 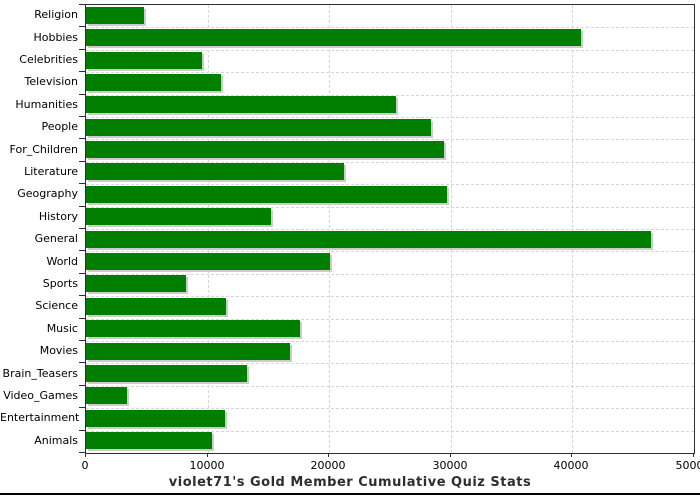 What do you see at coordinates (56, 14) in the screenshot?
I see `category-label: Religion` at bounding box center [56, 14].